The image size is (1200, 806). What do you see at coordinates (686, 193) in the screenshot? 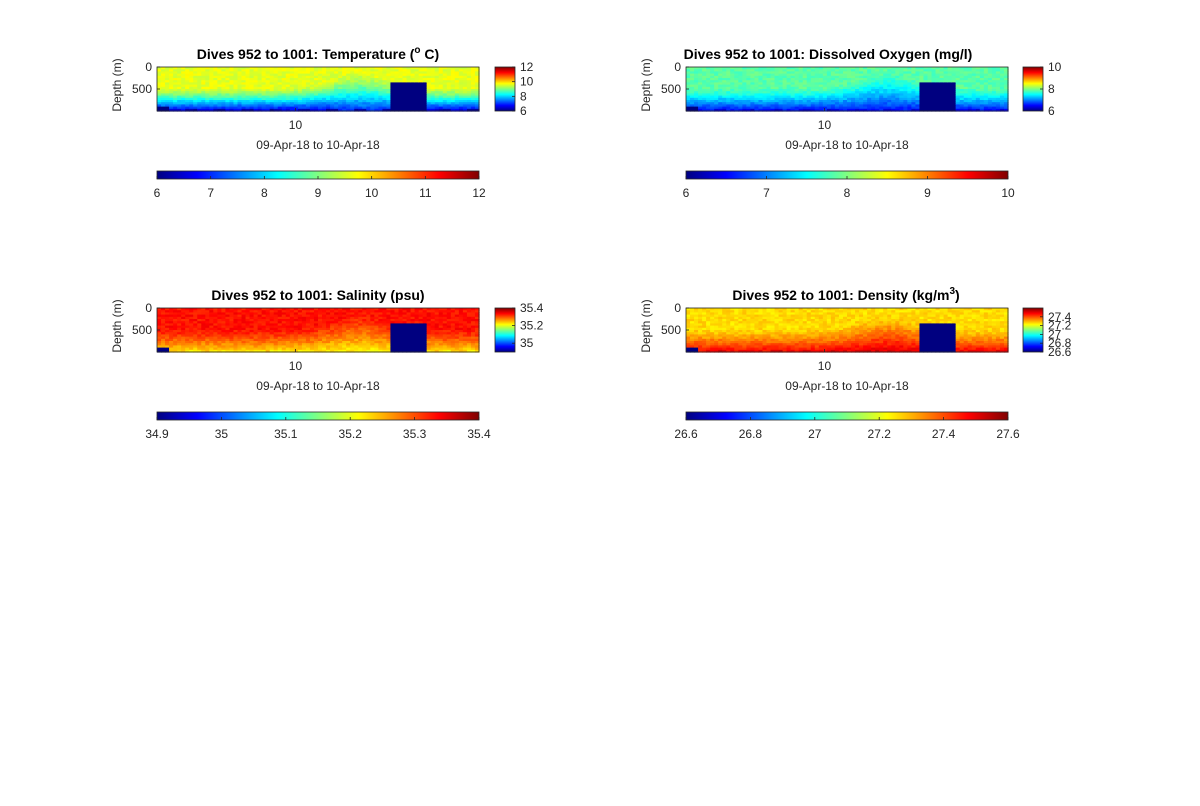
I see `bottom-colorbar-tick-label: 6` at bounding box center [686, 193].